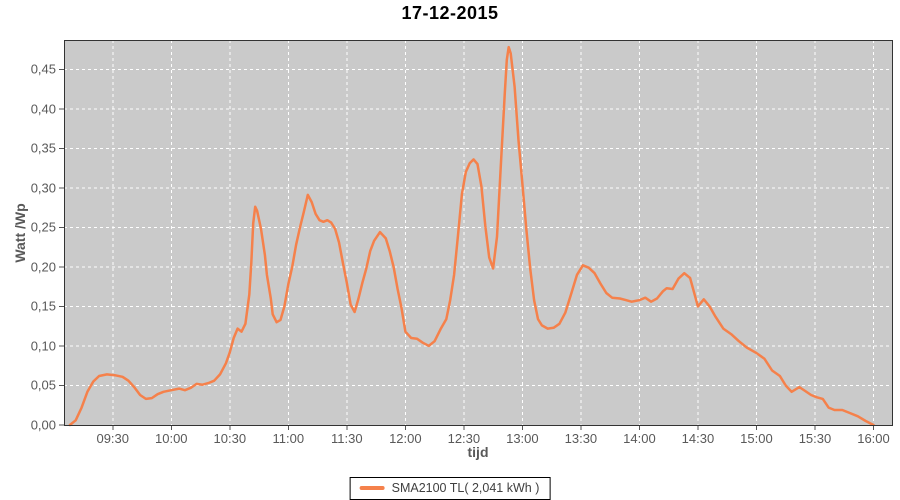 This screenshot has width=900, height=500. Describe the element at coordinates (815, 438) in the screenshot. I see `x-tick-label: 15:30` at that location.